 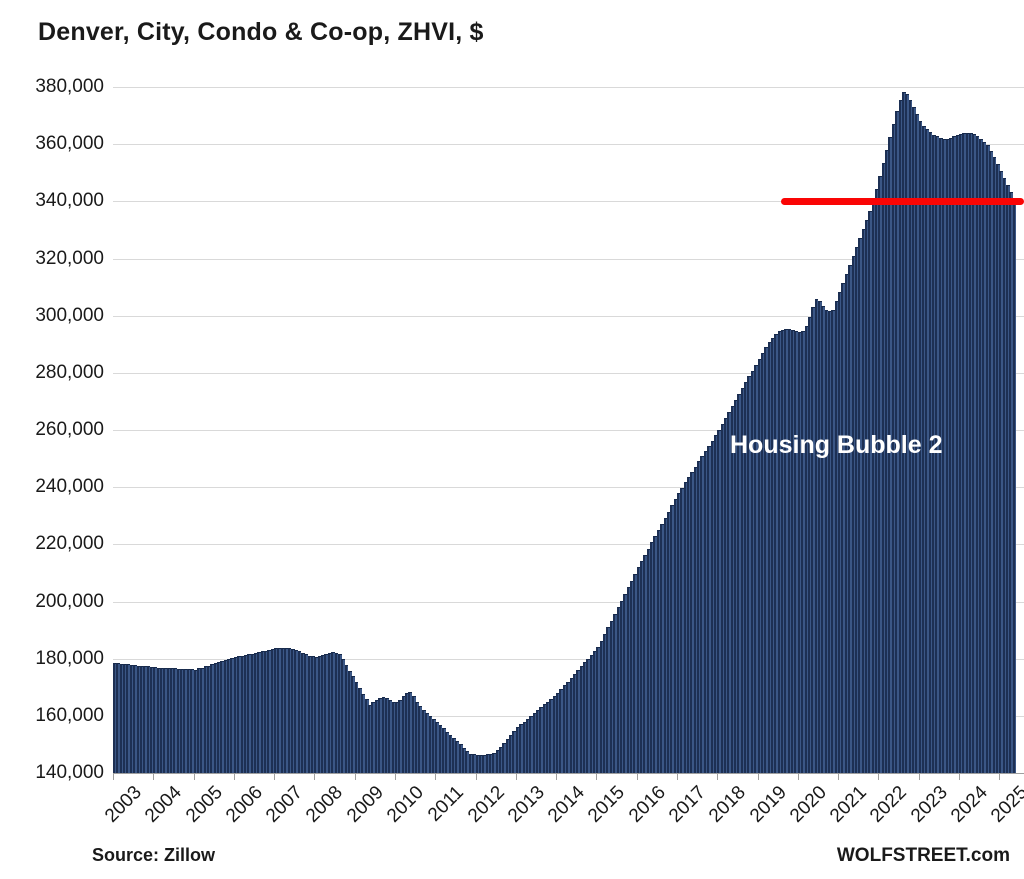 What do you see at coordinates (889, 804) in the screenshot?
I see `x-tick-label: 2022` at bounding box center [889, 804].